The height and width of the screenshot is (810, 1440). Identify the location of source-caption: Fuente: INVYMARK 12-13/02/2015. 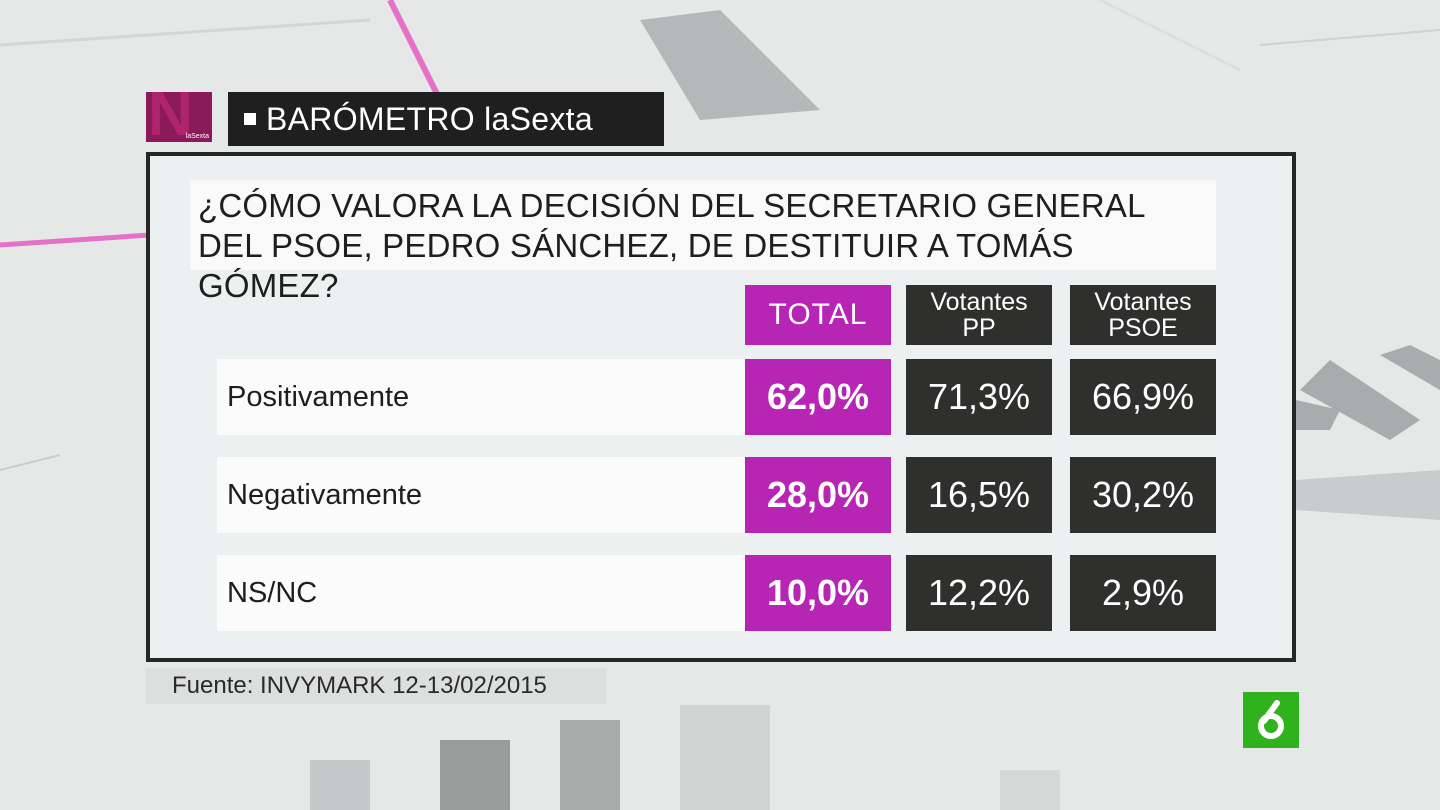
(376, 686).